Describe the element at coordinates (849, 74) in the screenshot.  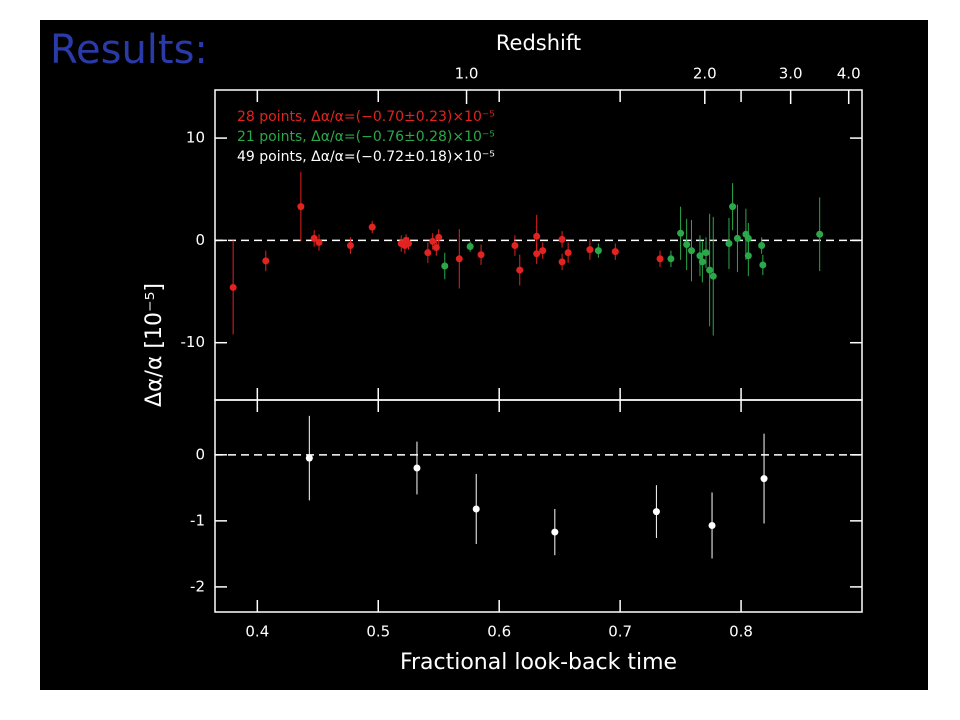
I see `x2-tick-label: 4.0` at that location.